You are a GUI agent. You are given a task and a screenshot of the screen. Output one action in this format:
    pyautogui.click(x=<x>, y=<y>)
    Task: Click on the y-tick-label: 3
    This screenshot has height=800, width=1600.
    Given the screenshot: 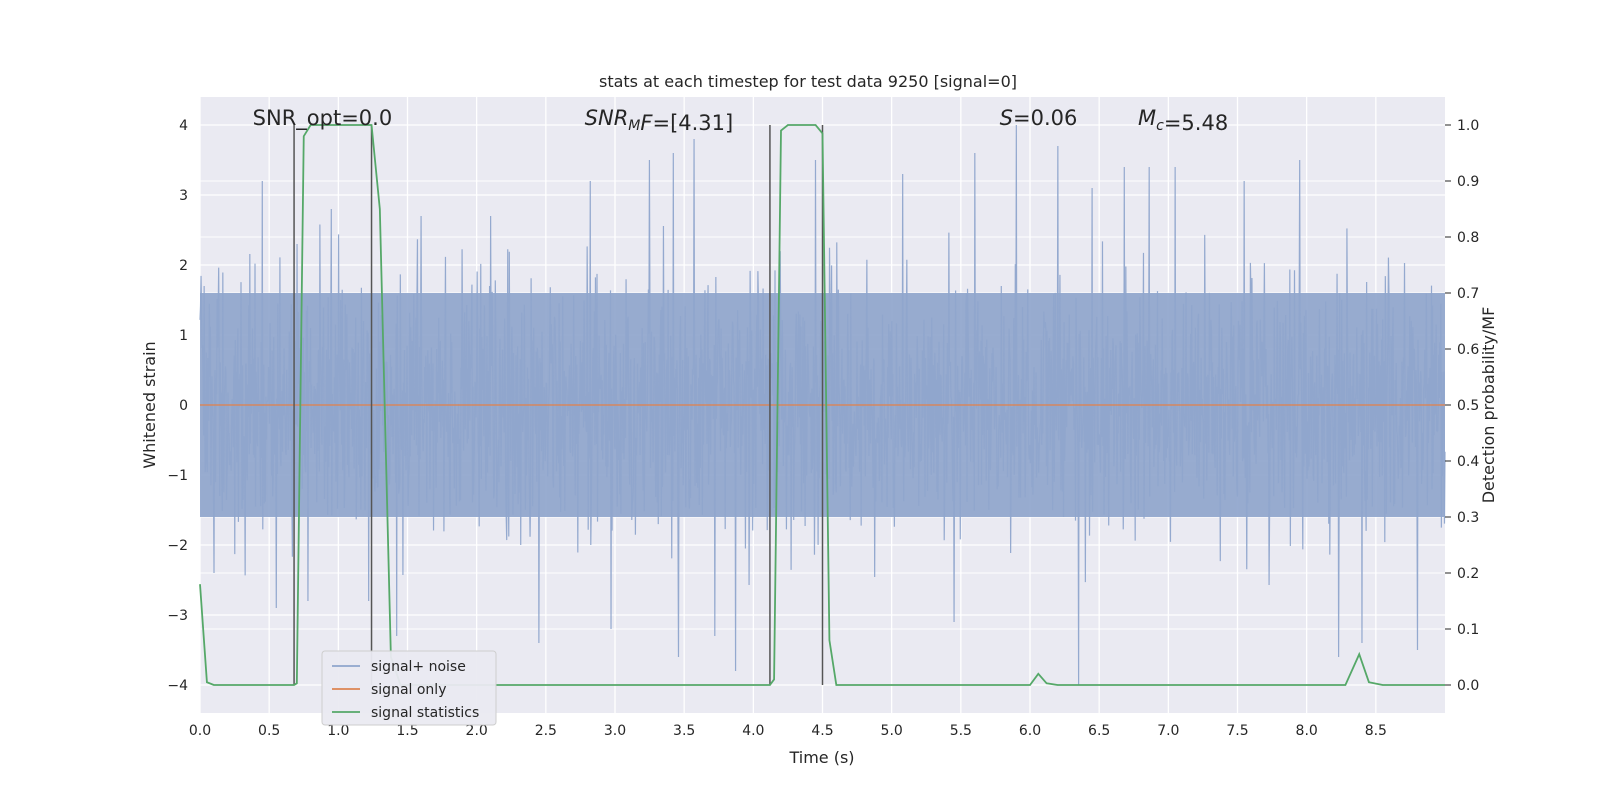 What is the action you would take?
    pyautogui.click(x=183, y=196)
    